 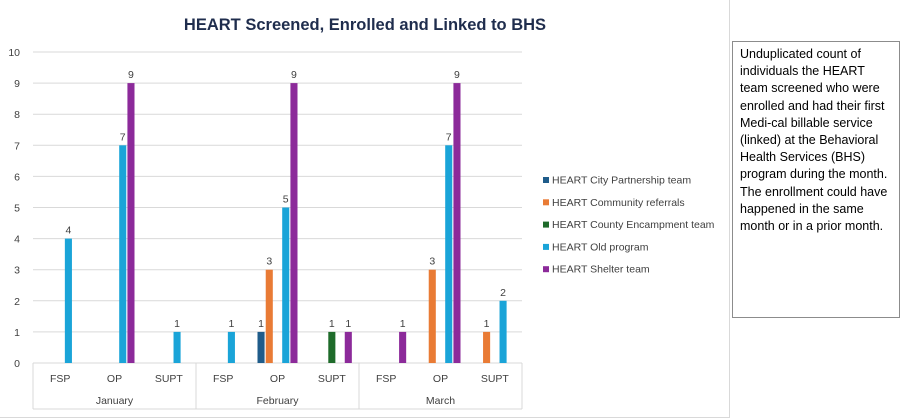 What do you see at coordinates (277, 401) in the screenshot?
I see `x-group-label: February` at bounding box center [277, 401].